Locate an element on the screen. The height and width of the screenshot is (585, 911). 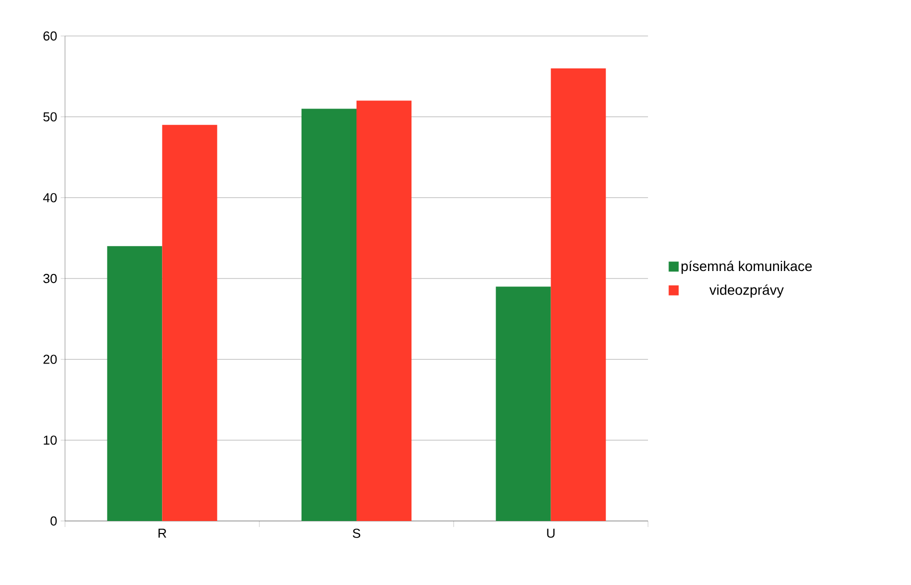
legend-label: videozprávy is located at coordinates (746, 291).